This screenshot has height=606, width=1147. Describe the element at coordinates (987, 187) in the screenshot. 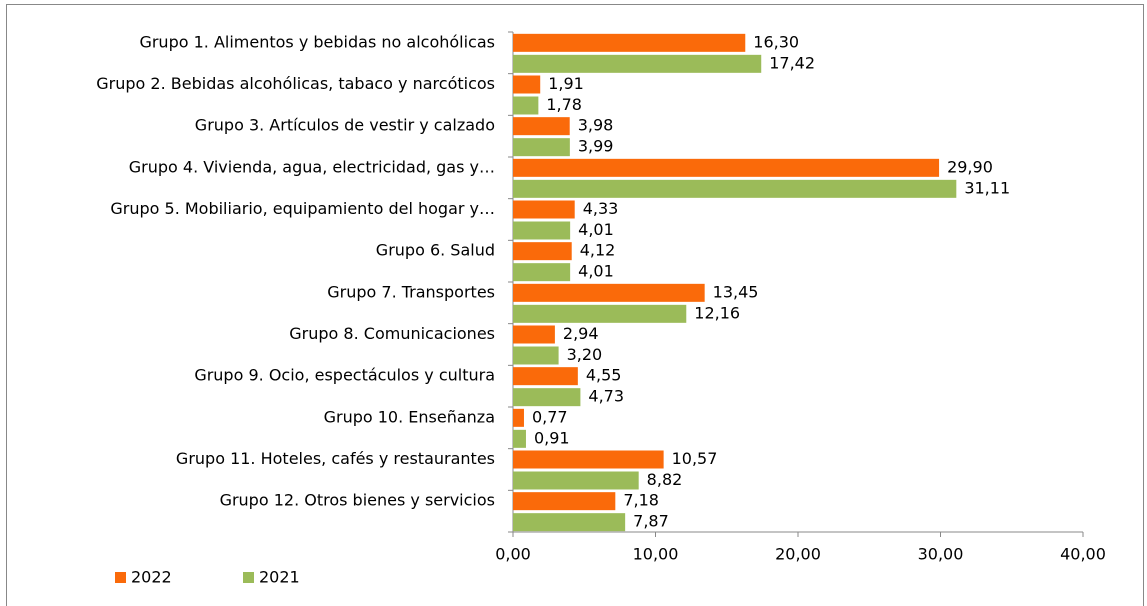

I see `value-label: 31,11` at that location.